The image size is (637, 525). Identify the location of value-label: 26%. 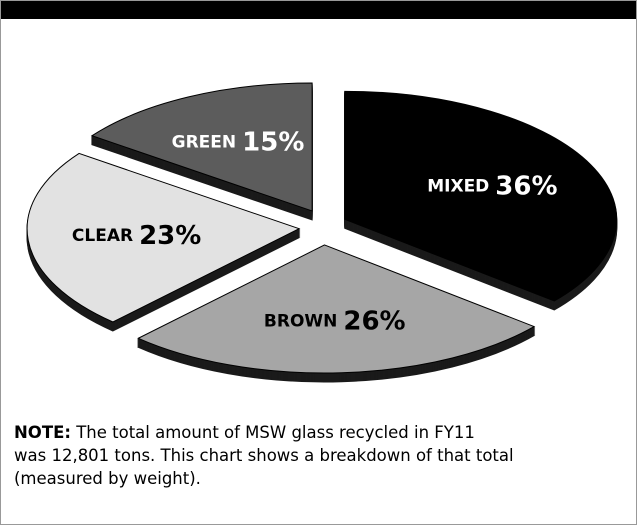
(374, 321).